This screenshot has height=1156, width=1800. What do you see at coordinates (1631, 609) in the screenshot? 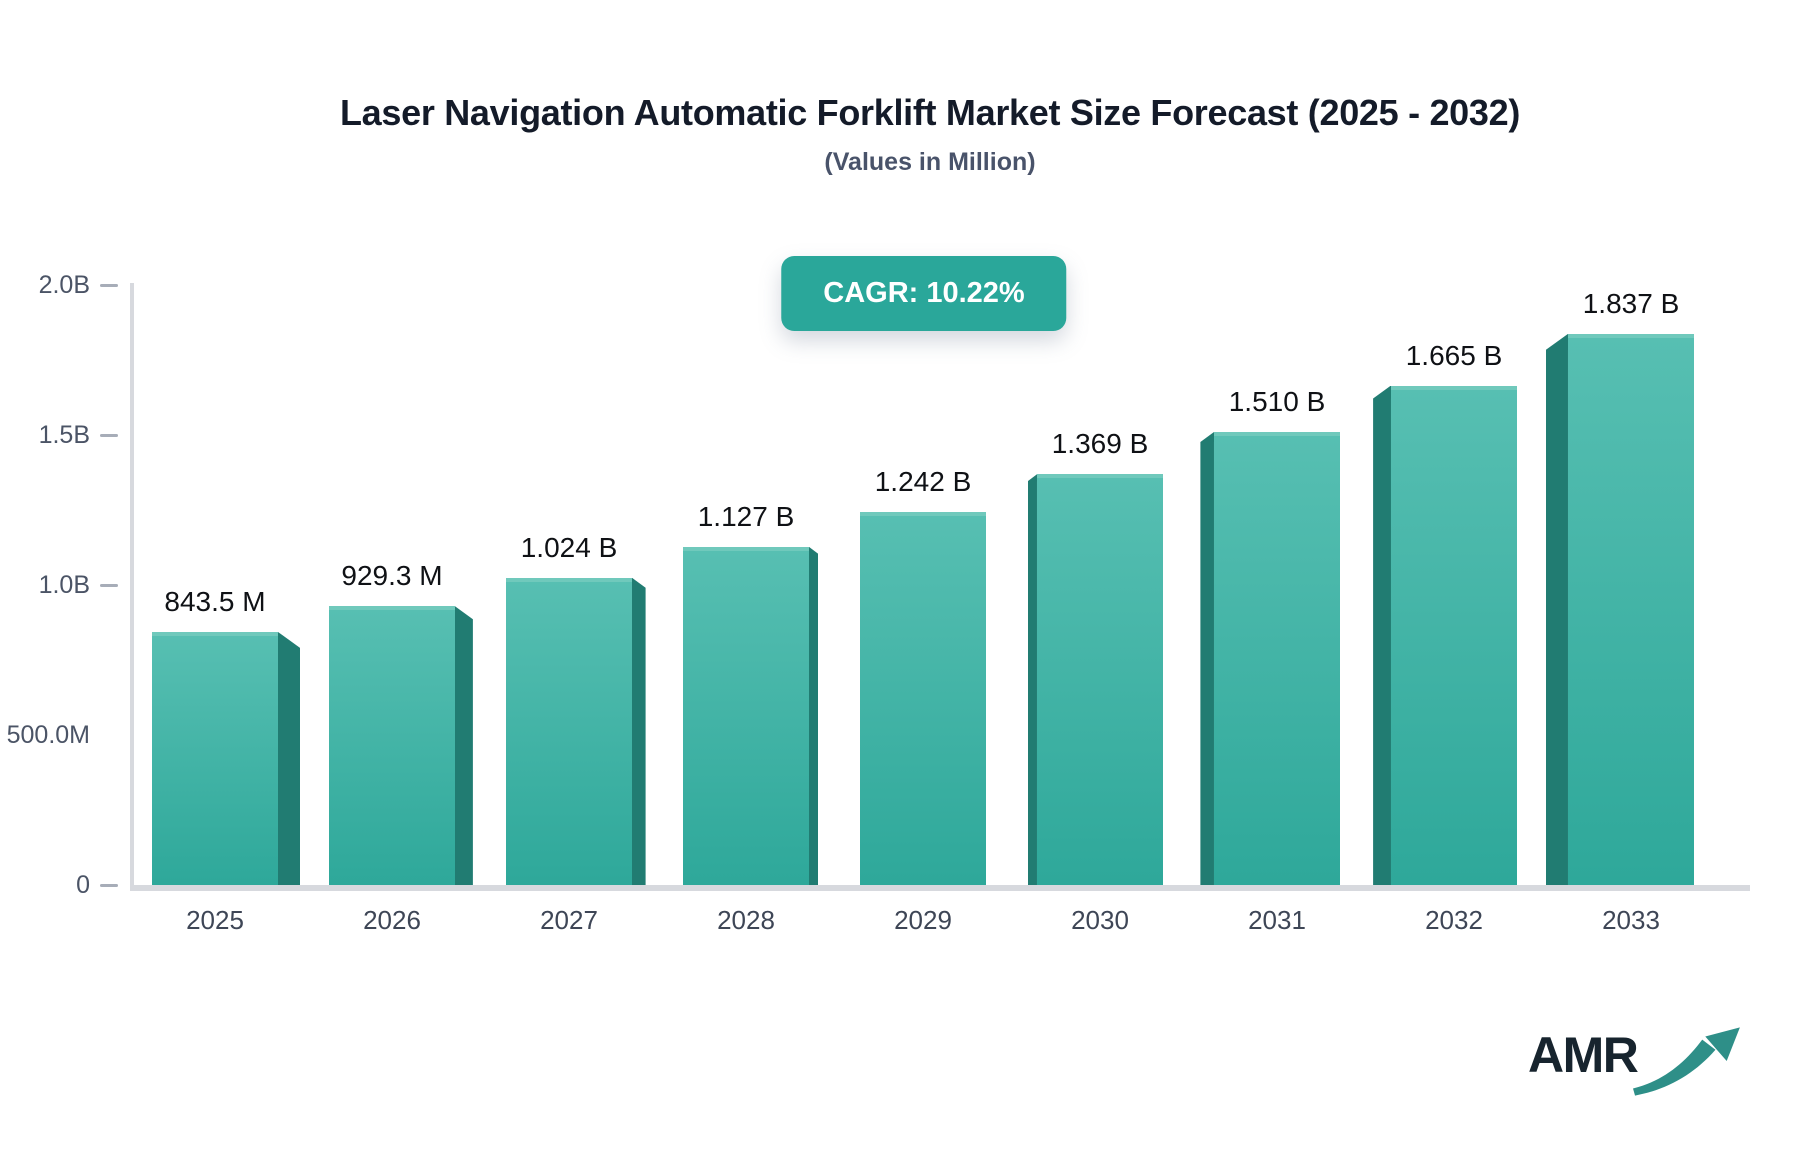
I see `bar-2033` at bounding box center [1631, 609].